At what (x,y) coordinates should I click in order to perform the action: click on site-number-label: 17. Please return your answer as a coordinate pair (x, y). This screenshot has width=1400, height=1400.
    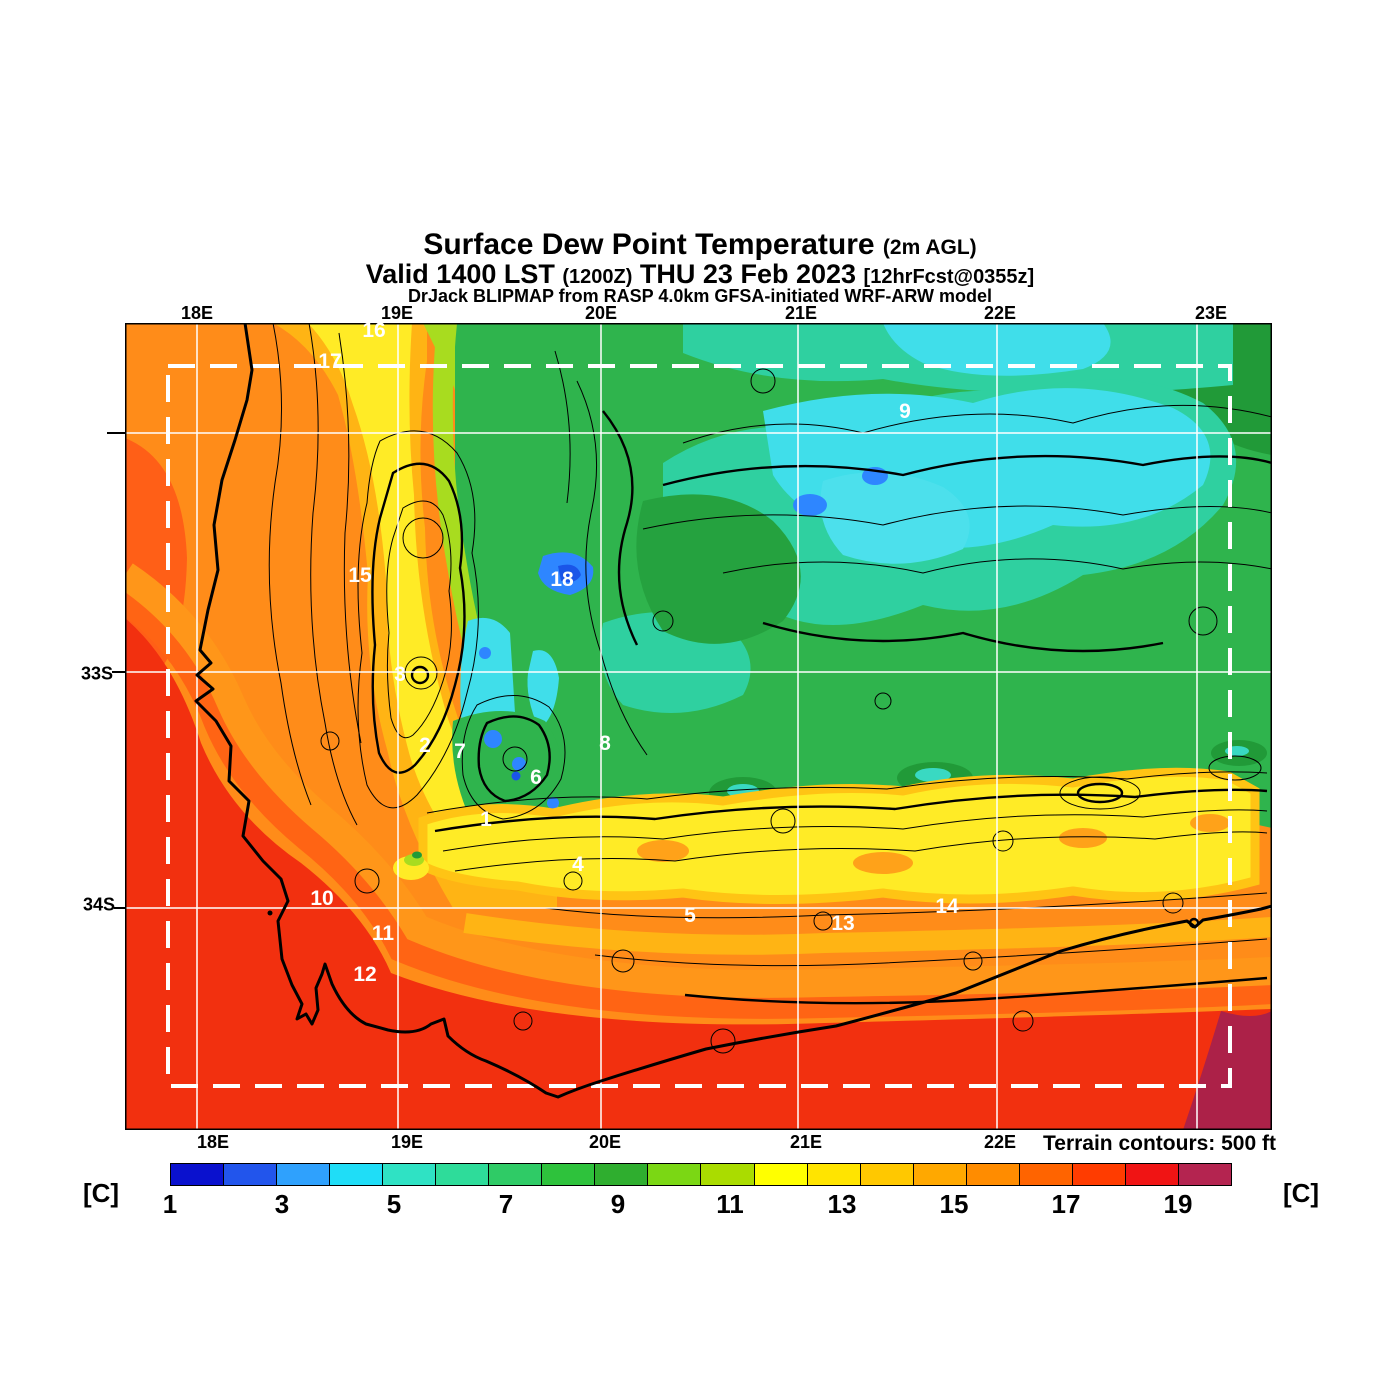
    Looking at the image, I should click on (330, 361).